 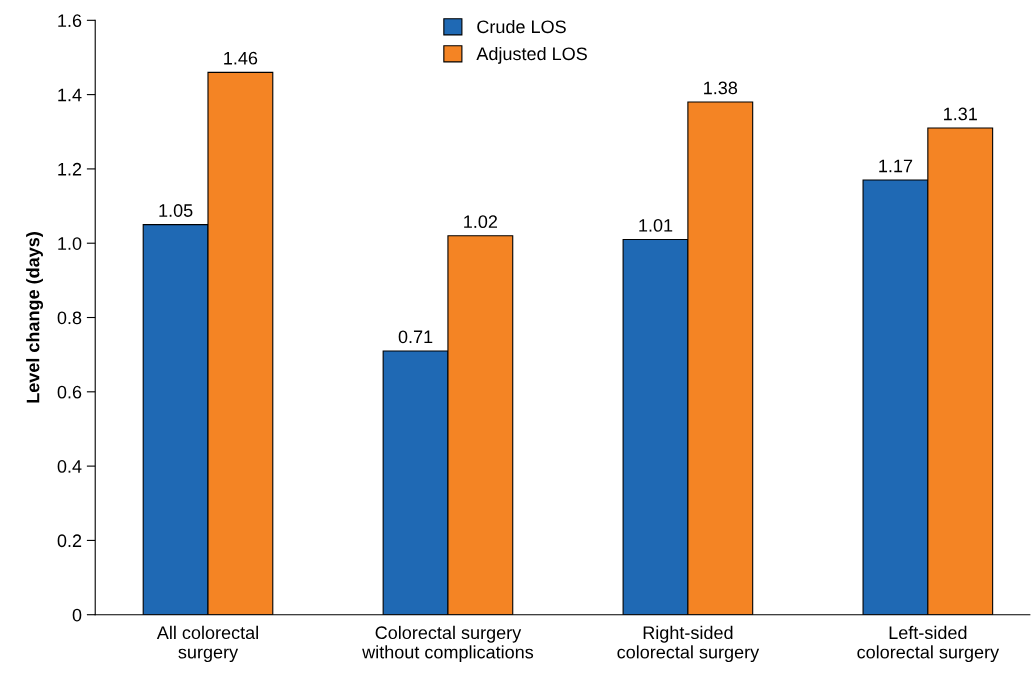 I want to click on x-tick-label: Right-sided colorectal surgery, so click(x=688, y=644).